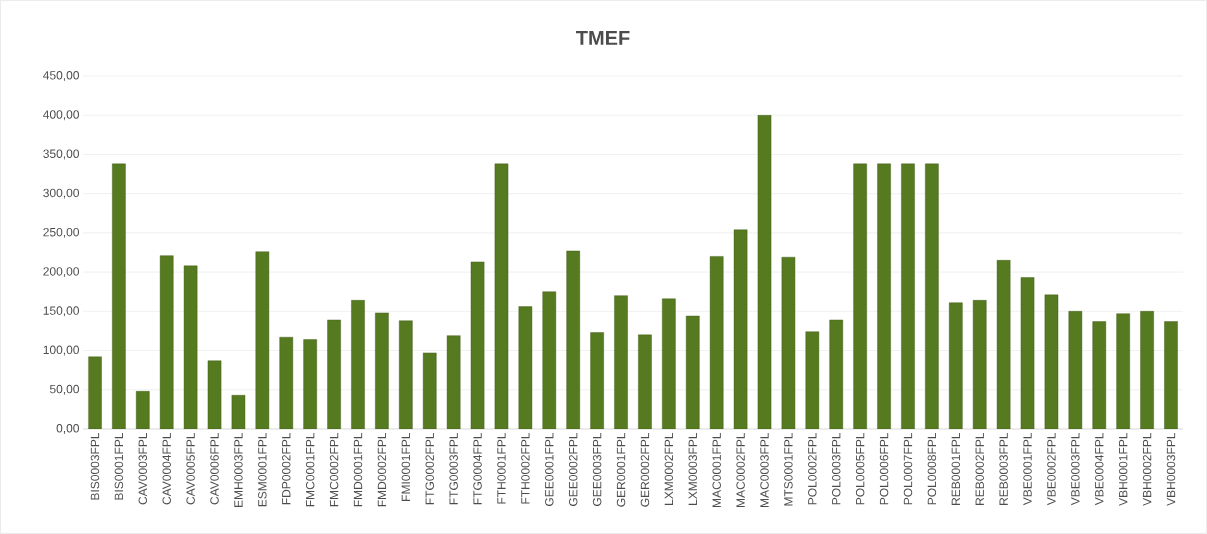  Describe the element at coordinates (64, 389) in the screenshot. I see `y-tick-label: 50,00` at that location.